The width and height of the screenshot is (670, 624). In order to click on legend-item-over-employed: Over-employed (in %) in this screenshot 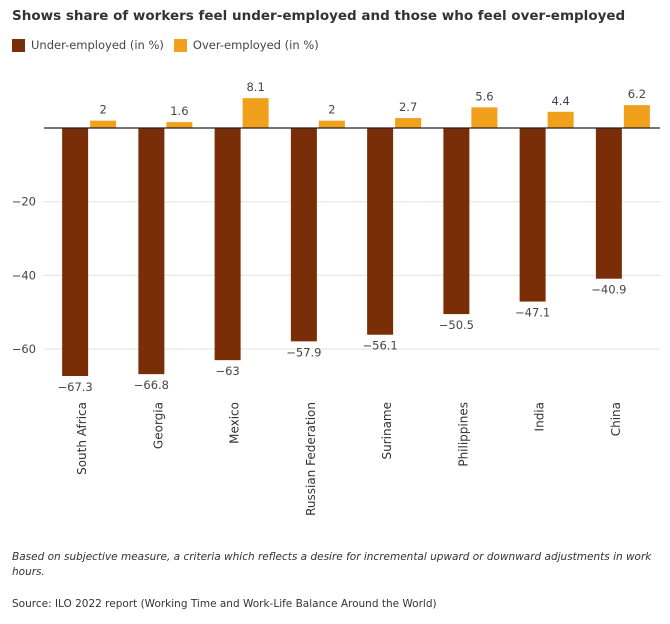, I will do `click(246, 45)`.